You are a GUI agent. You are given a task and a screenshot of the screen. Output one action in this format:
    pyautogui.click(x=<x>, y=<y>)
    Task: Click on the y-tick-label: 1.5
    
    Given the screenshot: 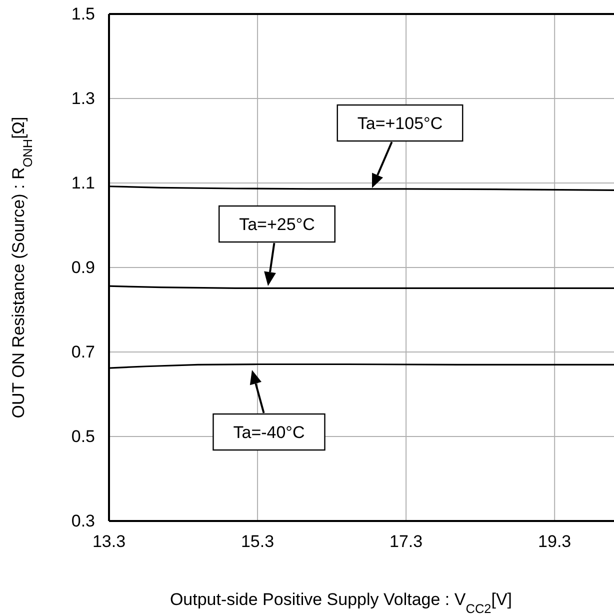 What is the action you would take?
    pyautogui.click(x=83, y=14)
    